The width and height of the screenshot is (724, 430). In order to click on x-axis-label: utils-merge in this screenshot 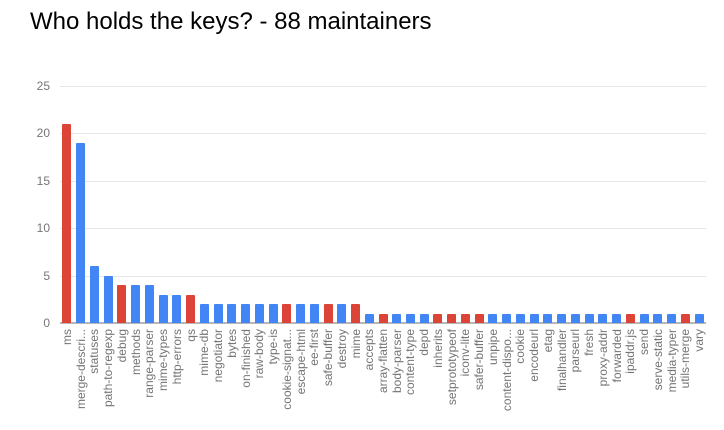, I will do `click(685, 359)`.